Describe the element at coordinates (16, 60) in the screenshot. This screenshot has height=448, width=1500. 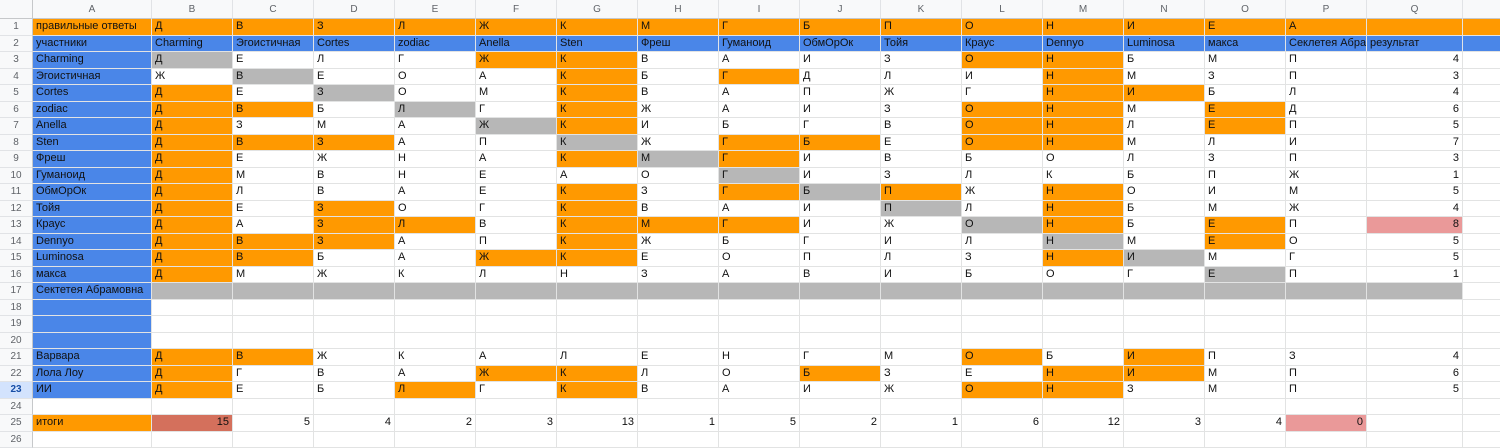
I see `row-number: 3` at that location.